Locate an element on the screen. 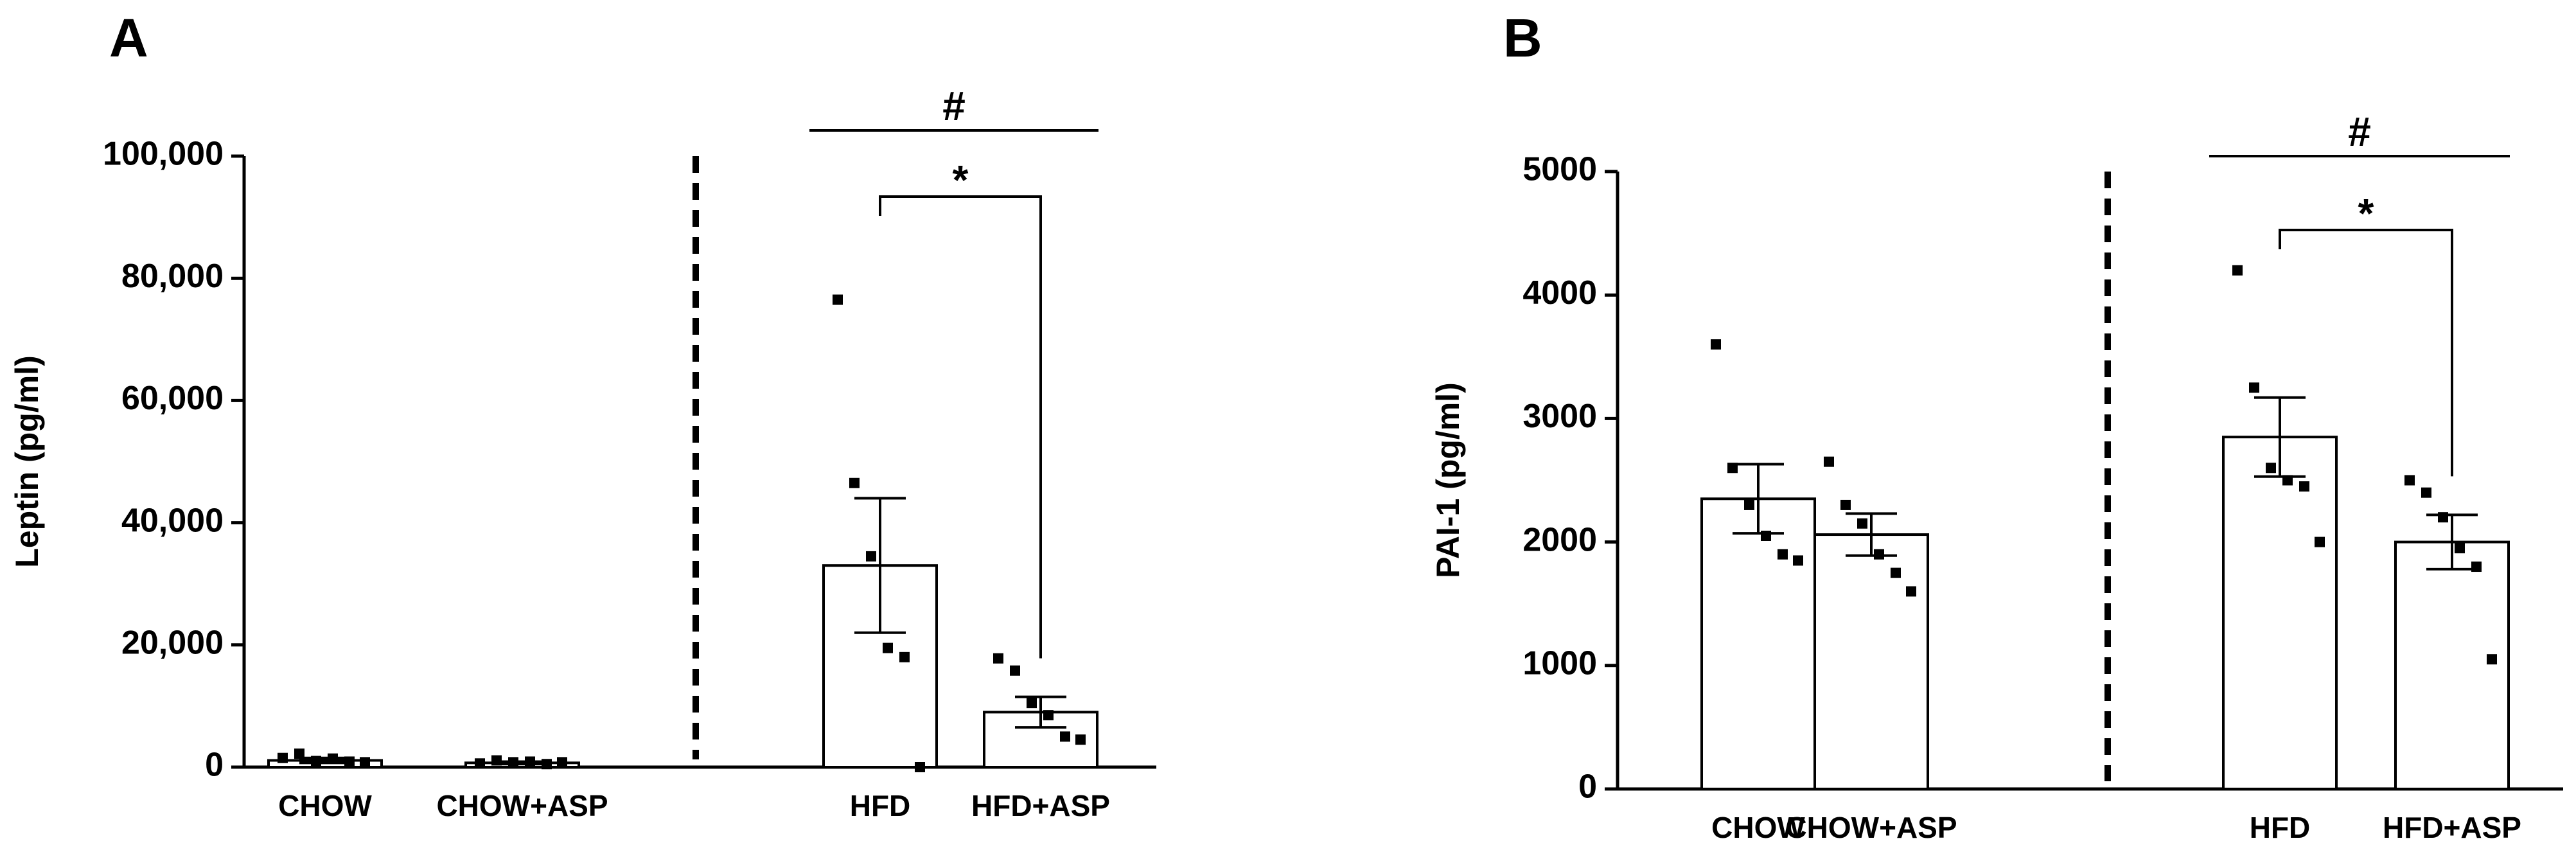 This screenshot has width=2576, height=850. bar-chow is located at coordinates (1758, 644).